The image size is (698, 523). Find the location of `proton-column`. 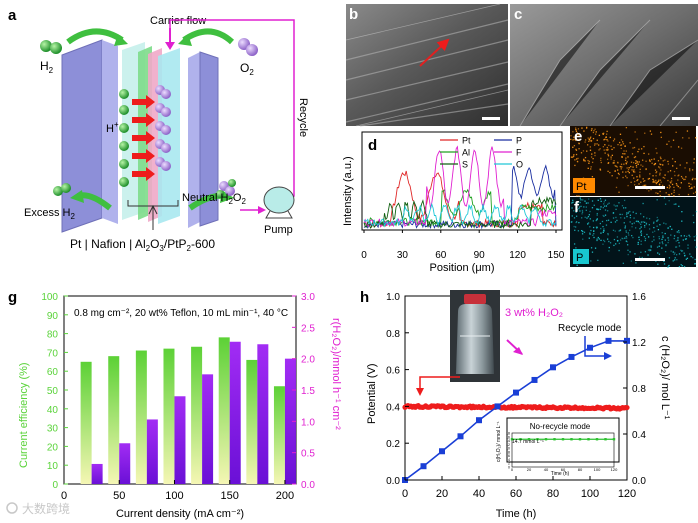

proton-column is located at coordinates (137, 138).